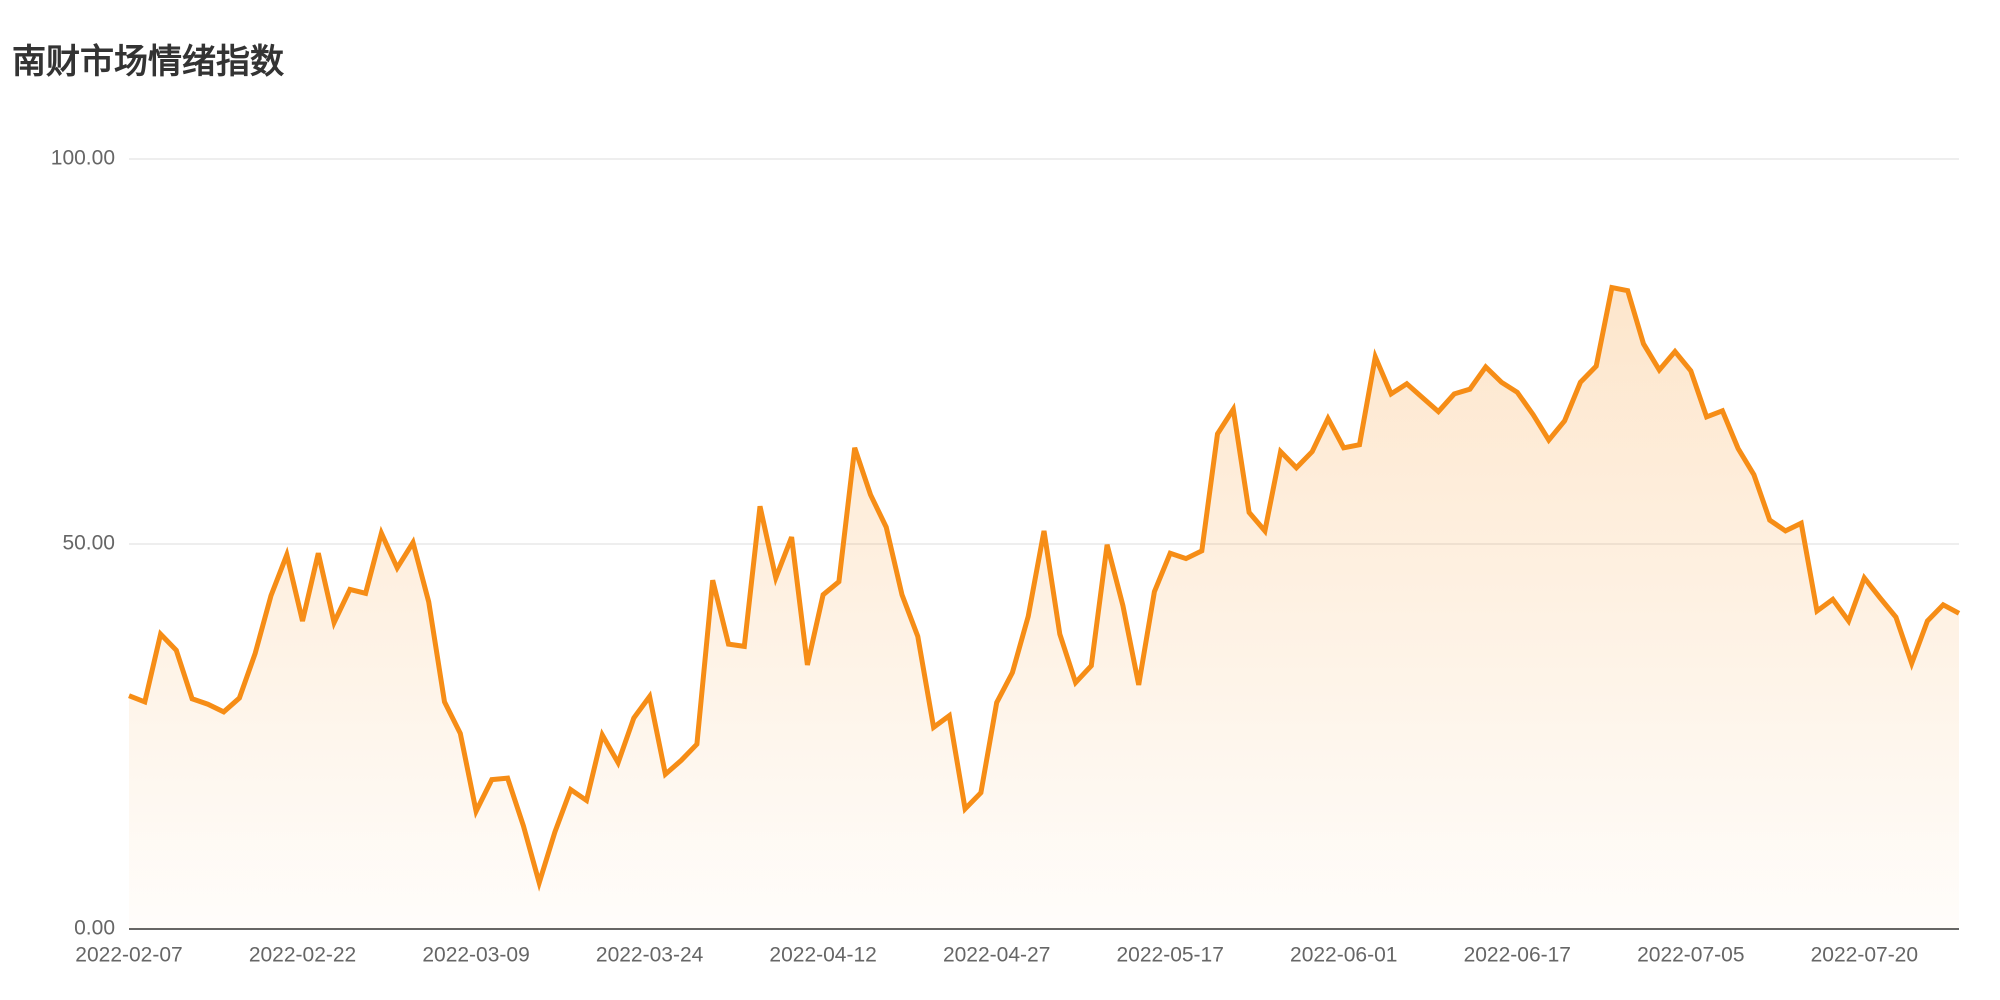  What do you see at coordinates (1517, 955) in the screenshot?
I see `x-tick-label: 2022-06-17` at bounding box center [1517, 955].